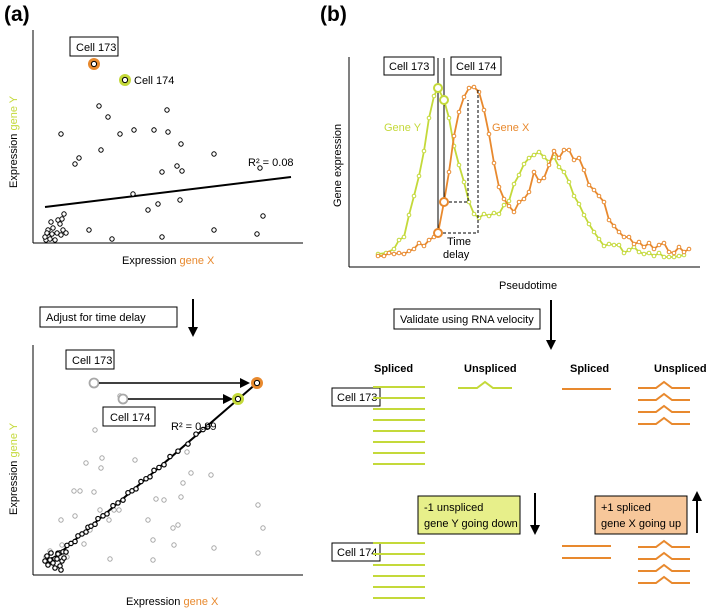 The height and width of the screenshot is (610, 716). What do you see at coordinates (168, 192) in the screenshot?
I see `top-regression-line` at bounding box center [168, 192].